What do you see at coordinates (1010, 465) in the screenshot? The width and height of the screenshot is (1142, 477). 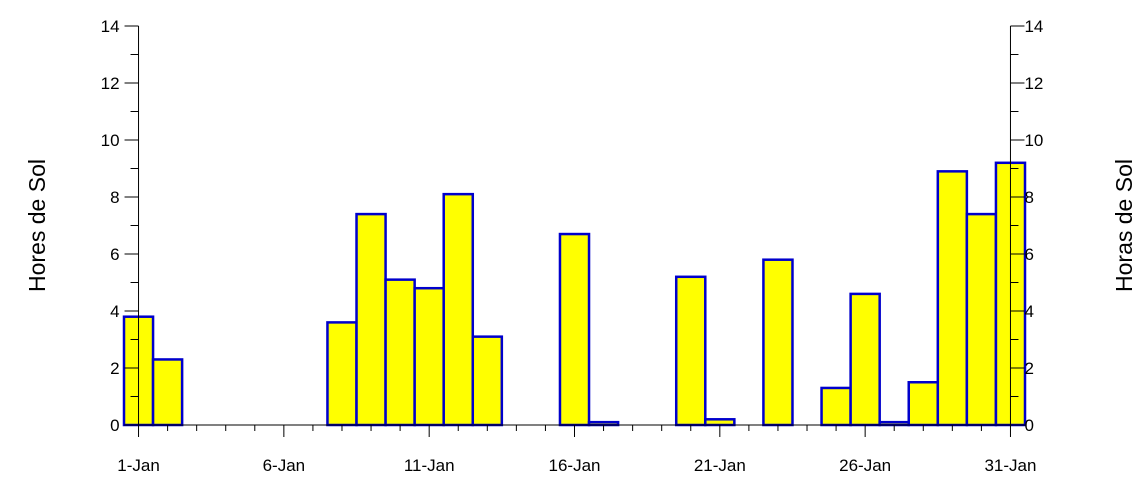 I see `x-tick-label: 31-Jan` at bounding box center [1010, 465].